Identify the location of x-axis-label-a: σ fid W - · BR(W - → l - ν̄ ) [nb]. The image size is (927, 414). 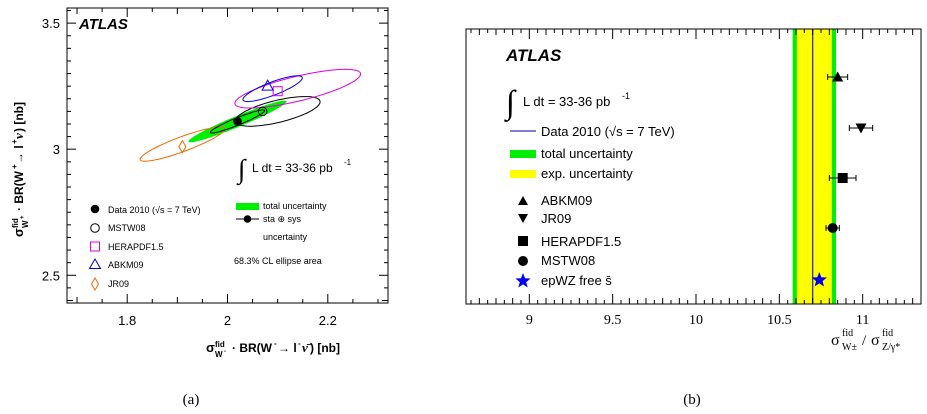
(273, 349).